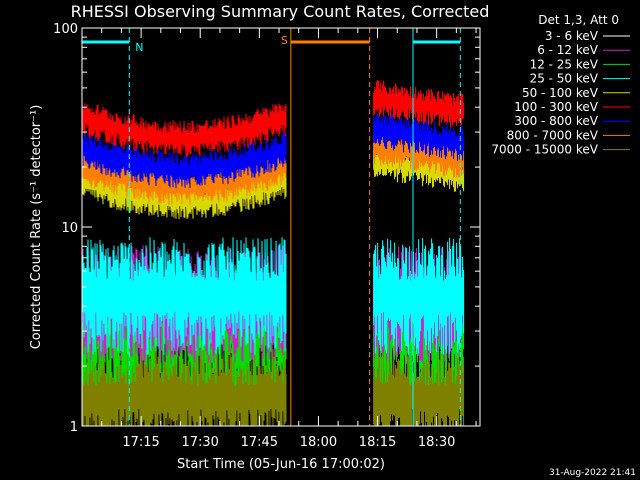 The height and width of the screenshot is (480, 640). I want to click on y-tick-label: 1, so click(74, 427).